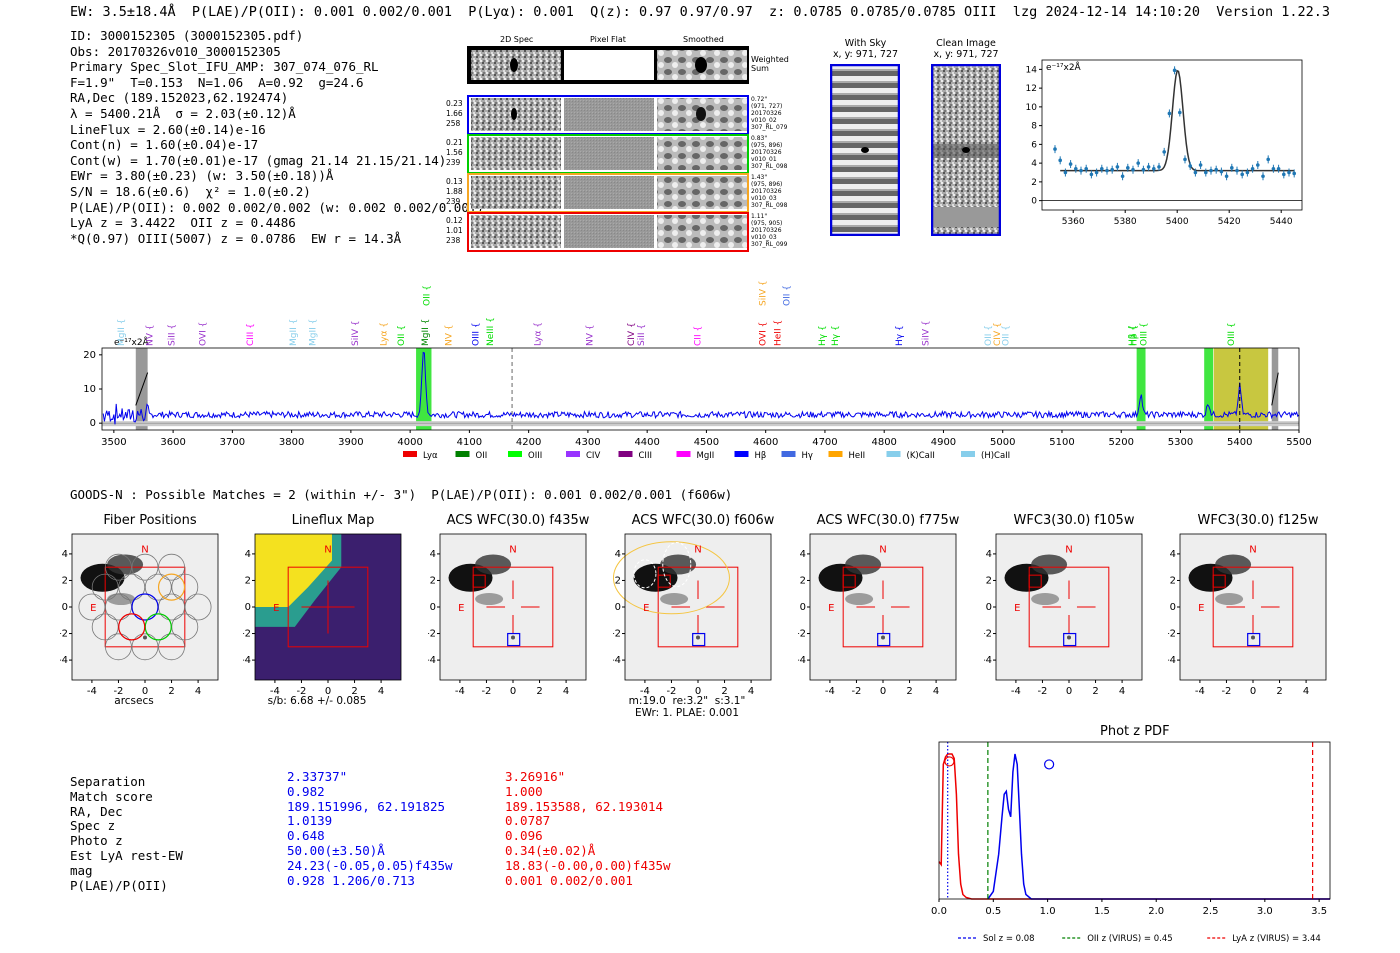 The image size is (1400, 953). I want to click on with-sky-coords: x, y: 971, 727, so click(865, 54).